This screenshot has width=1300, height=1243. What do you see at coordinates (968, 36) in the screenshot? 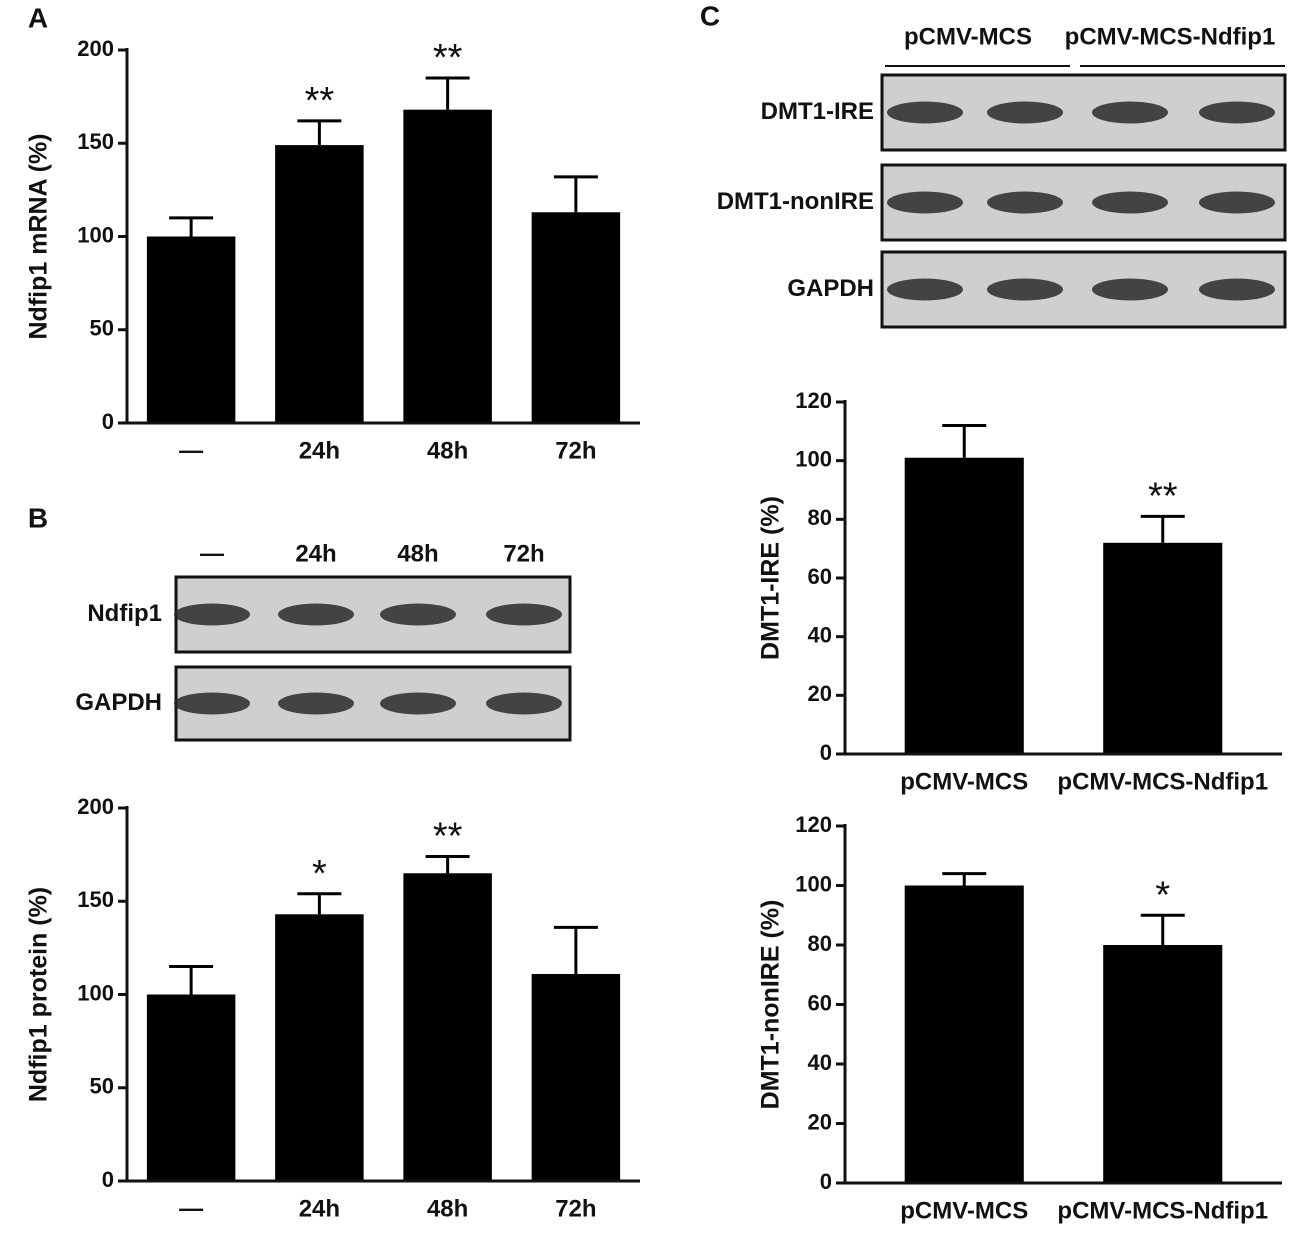
I see `group-label: pCMV-MCS` at bounding box center [968, 36].